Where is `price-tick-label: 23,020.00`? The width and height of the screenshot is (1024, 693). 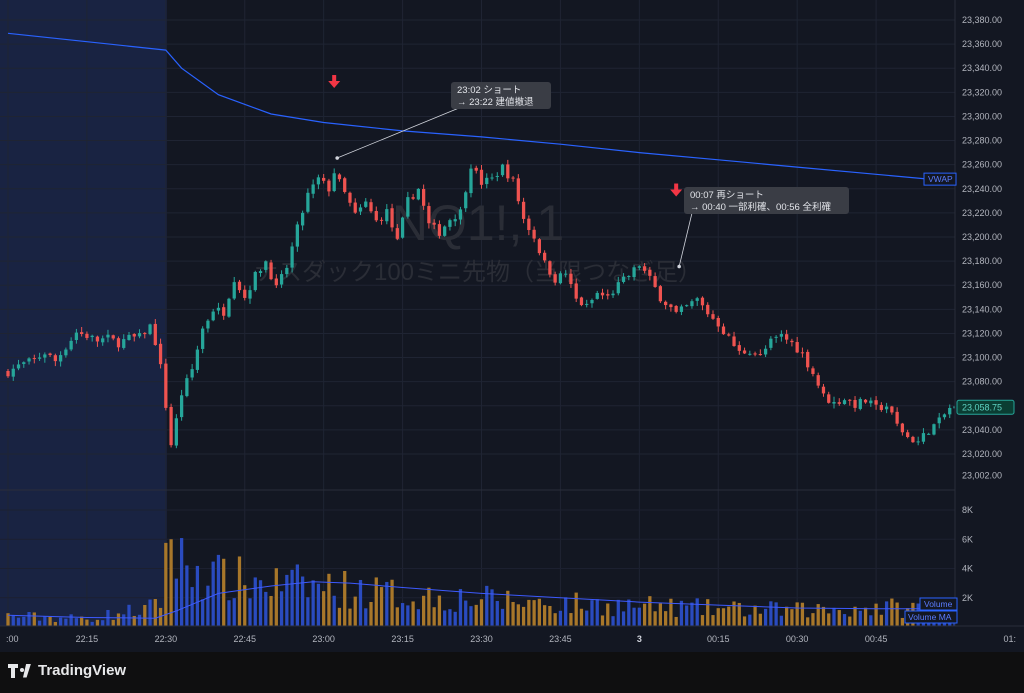
price-tick-label: 23,020.00 is located at coordinates (982, 454).